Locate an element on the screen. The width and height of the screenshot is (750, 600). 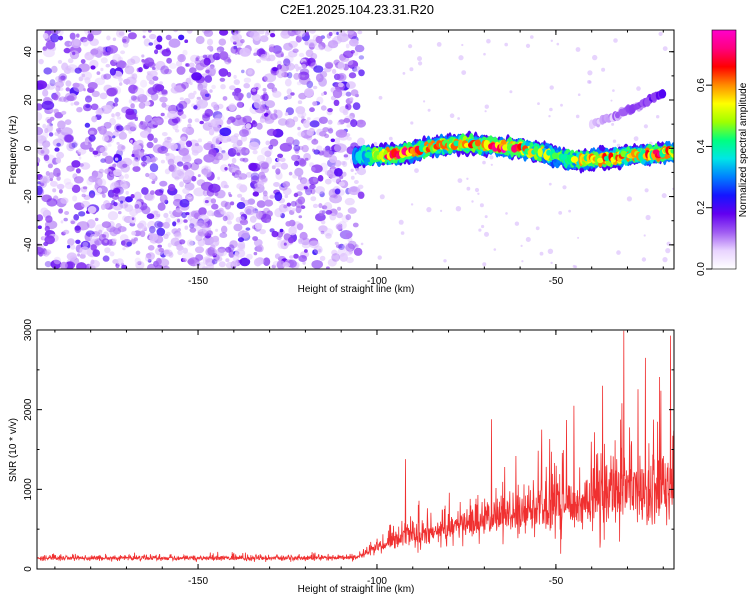
snr-x-tick-label: -50 is located at coordinates (556, 581).